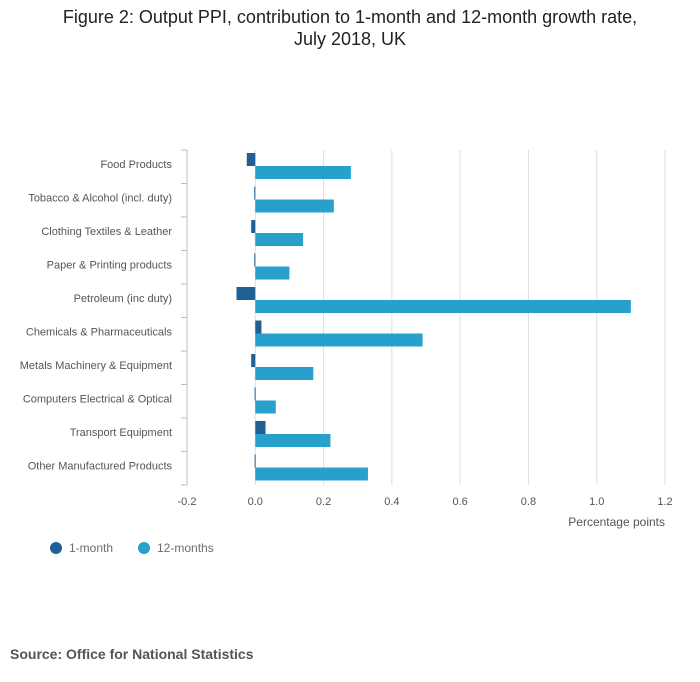 Image resolution: width=700 pixels, height=682 pixels. Describe the element at coordinates (596, 502) in the screenshot. I see `x-tick-label: 1.0` at that location.